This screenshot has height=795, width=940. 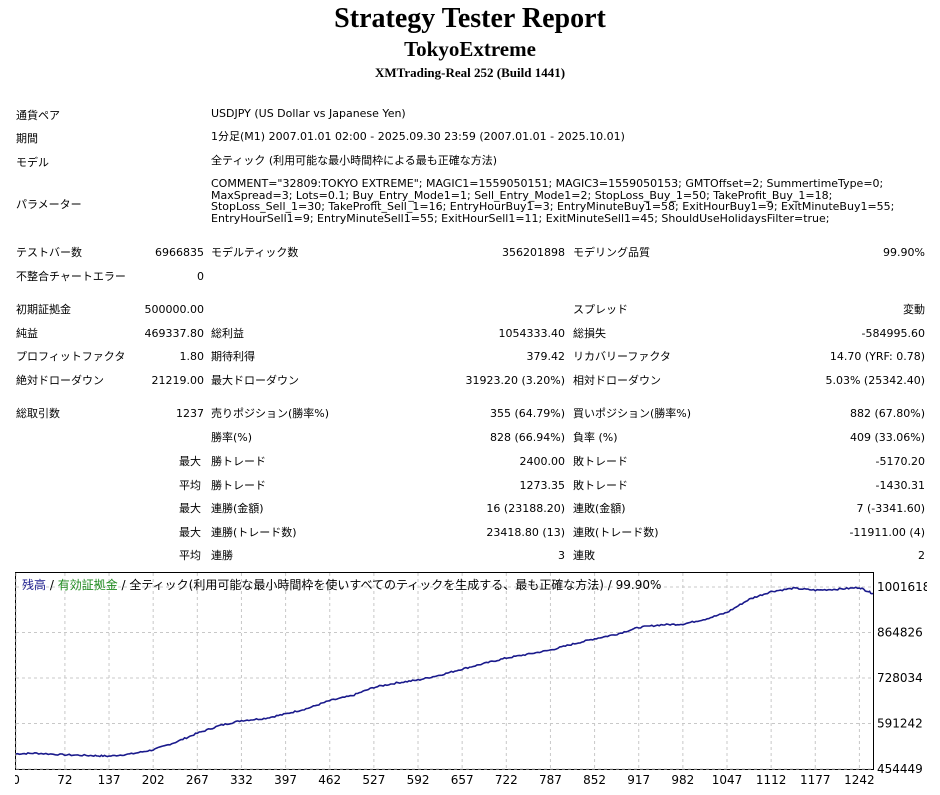 I want to click on x-tick-label: 1047, so click(x=727, y=780).